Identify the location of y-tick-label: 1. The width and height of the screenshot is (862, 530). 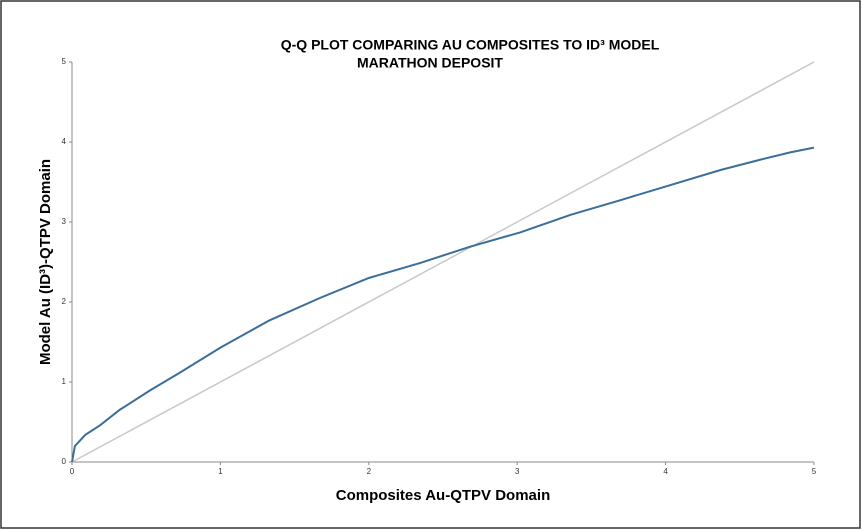
(64, 381).